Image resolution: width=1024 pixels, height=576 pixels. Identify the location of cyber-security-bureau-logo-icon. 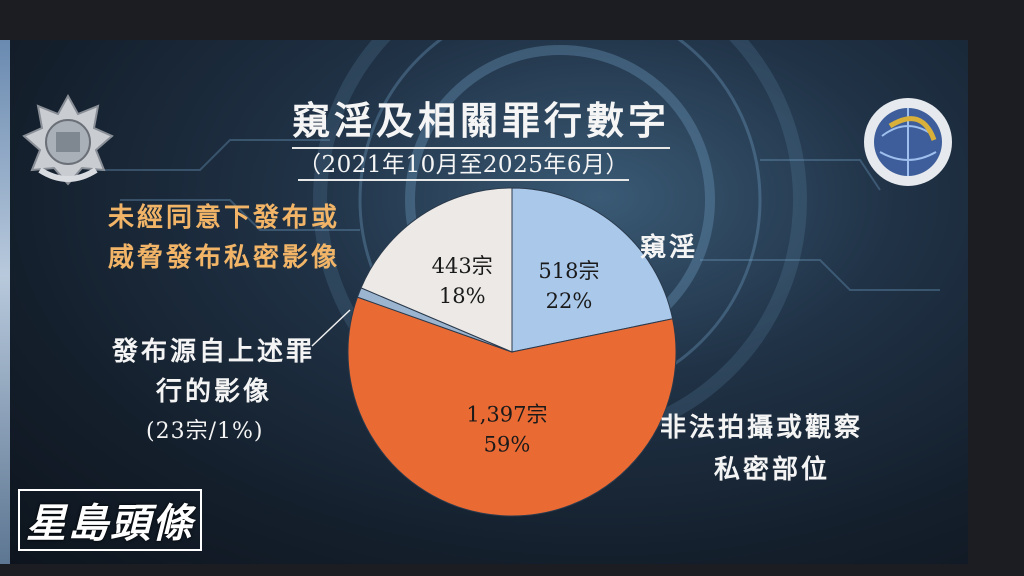
(908, 142).